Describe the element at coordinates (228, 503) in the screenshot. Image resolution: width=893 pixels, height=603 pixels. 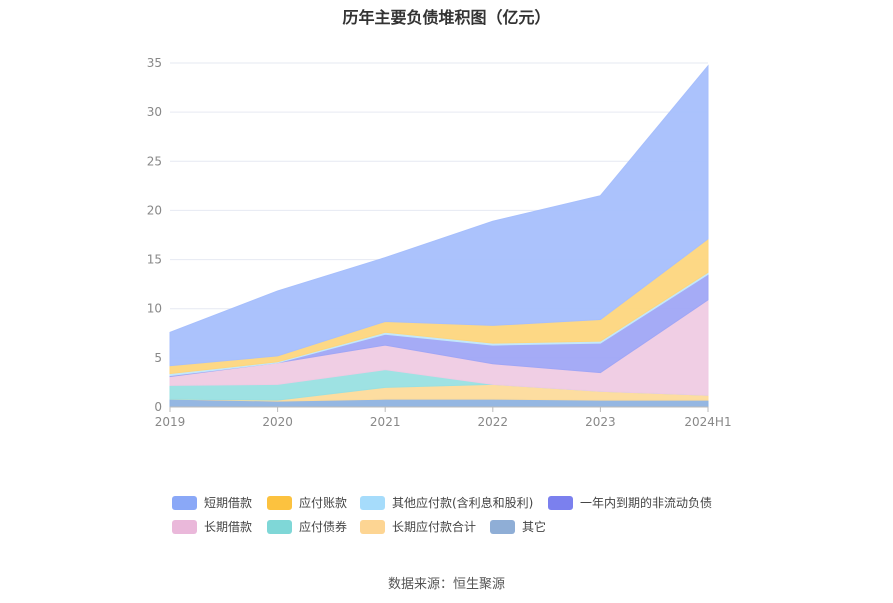
I see `legend-label: 短期借款` at that location.